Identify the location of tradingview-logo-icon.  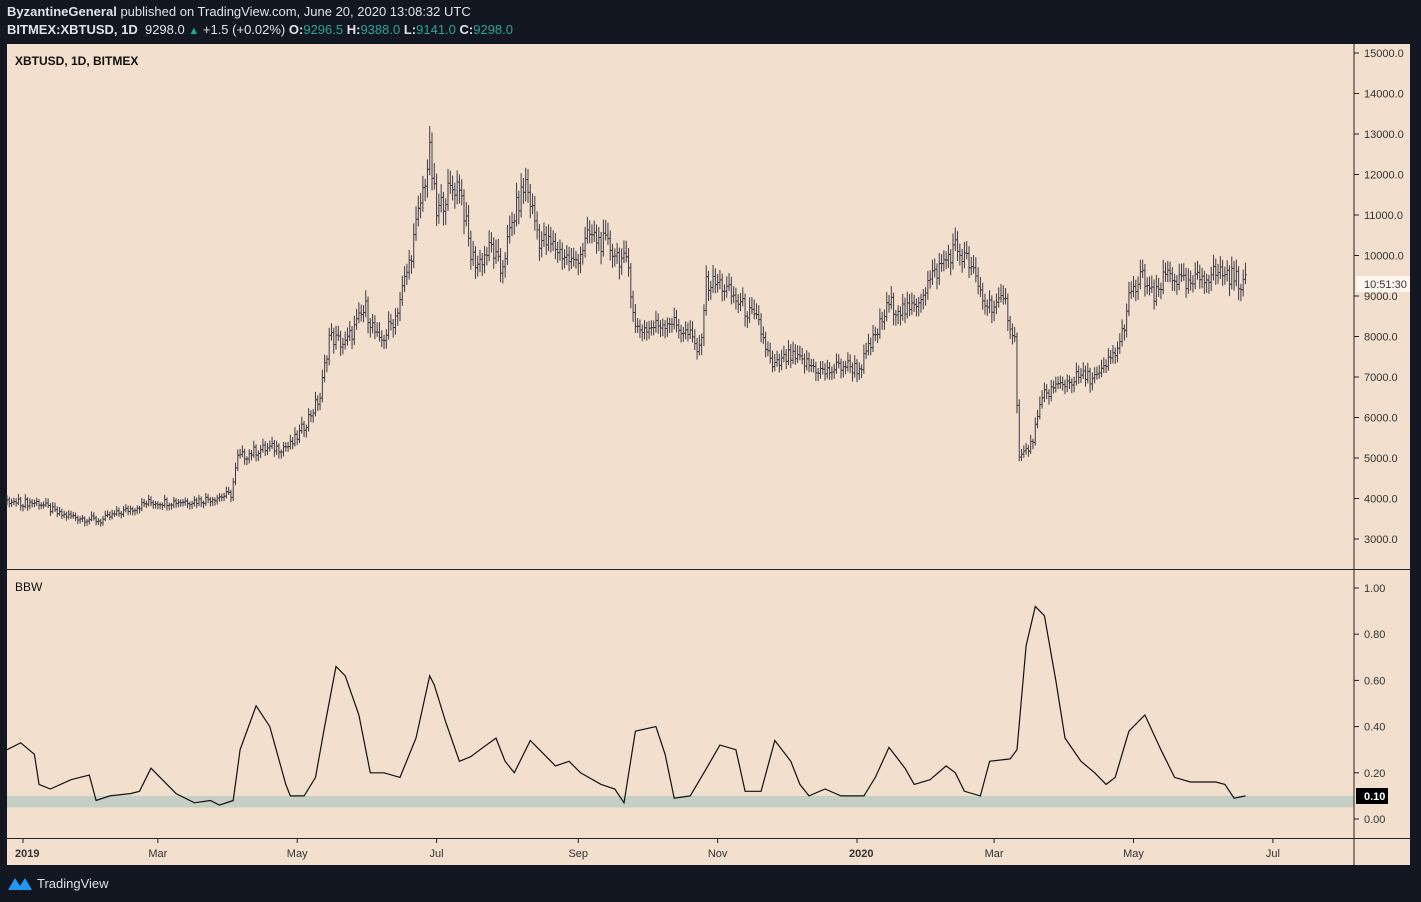
(20, 884).